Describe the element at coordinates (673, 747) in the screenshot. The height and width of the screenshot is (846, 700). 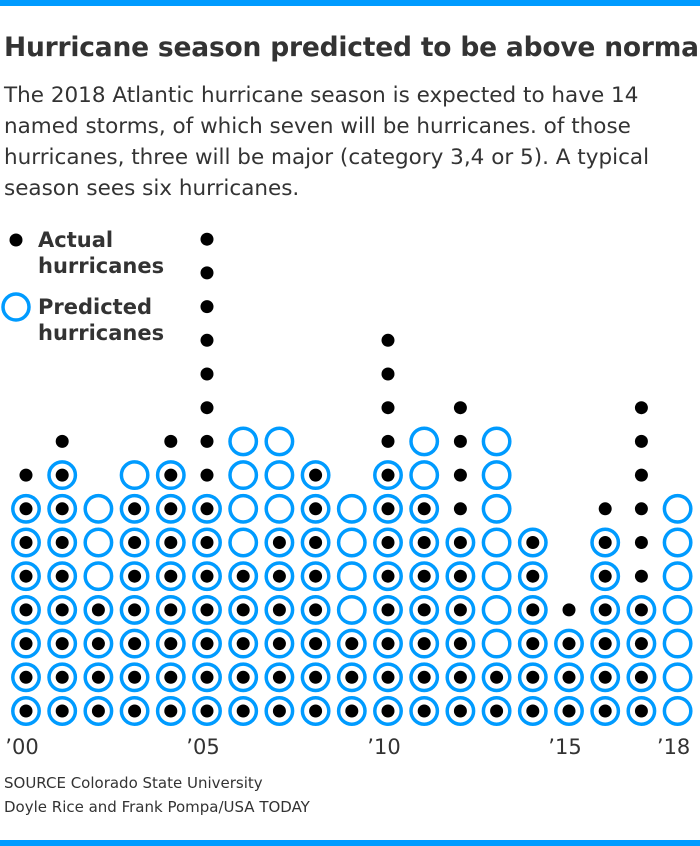
I see `x-tick-label-2018: ’18` at that location.